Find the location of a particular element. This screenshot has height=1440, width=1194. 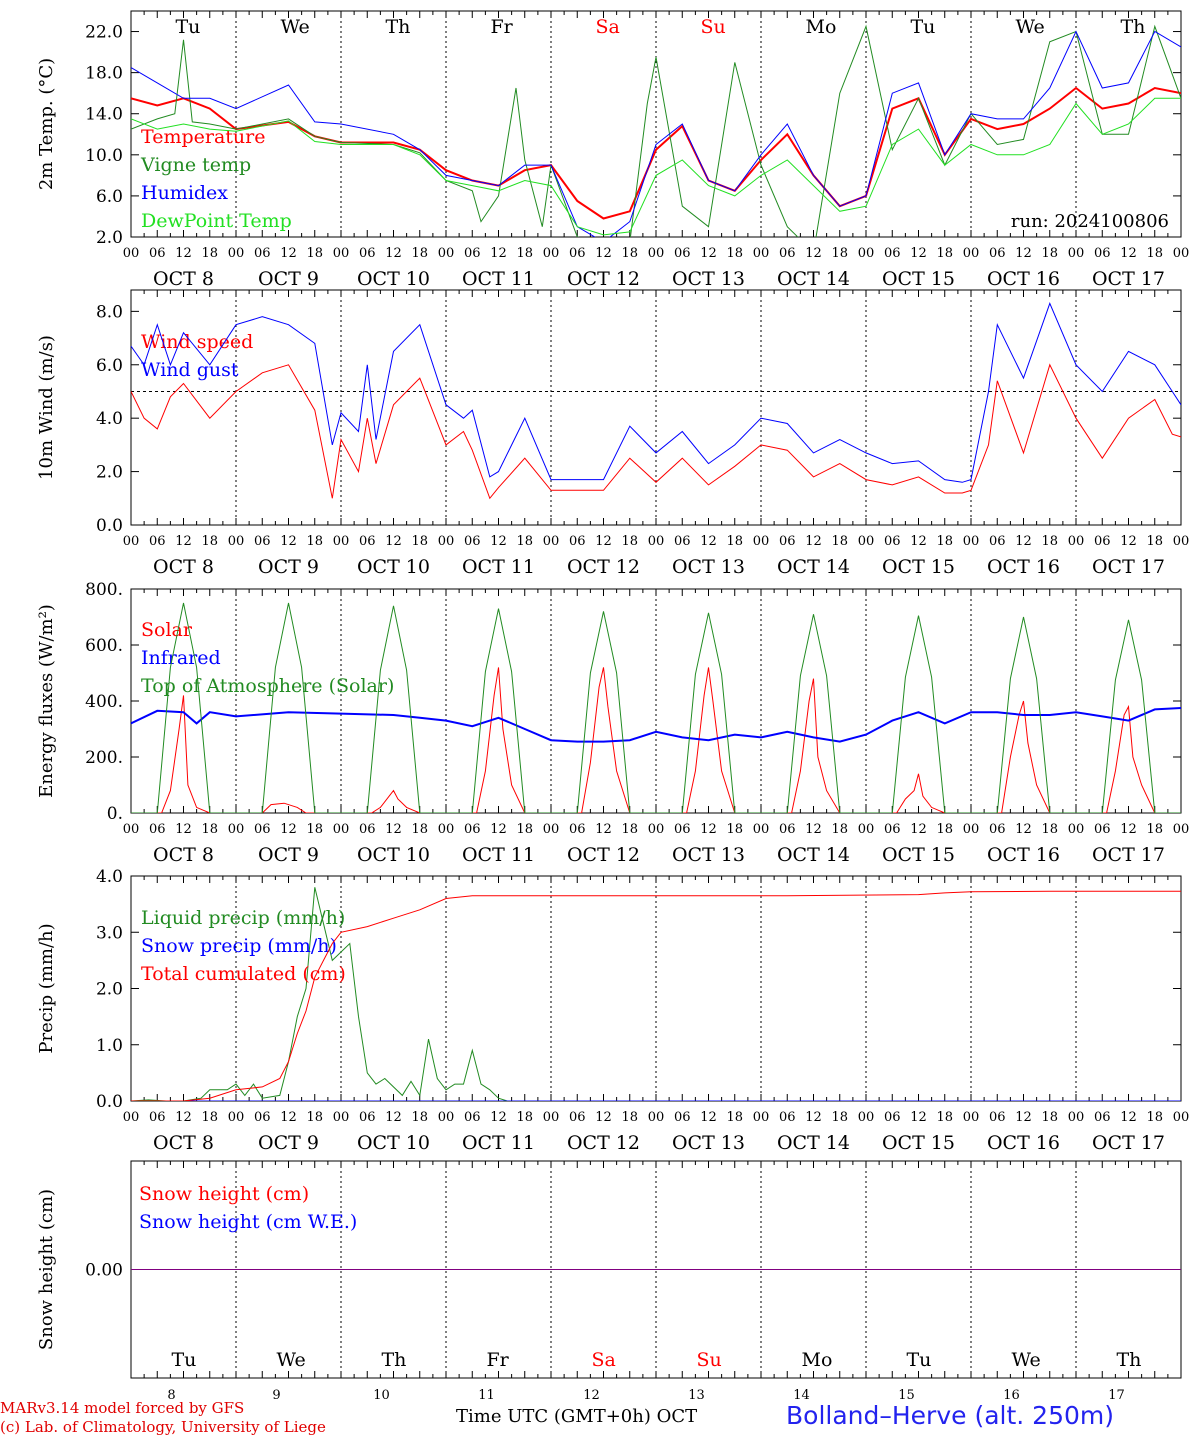

y-axis-label: Precip (mm/h) is located at coordinates (46, 988).